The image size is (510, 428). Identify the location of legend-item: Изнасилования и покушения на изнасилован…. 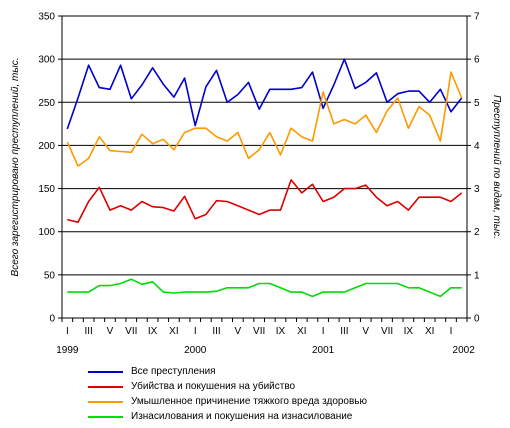
(288, 416).